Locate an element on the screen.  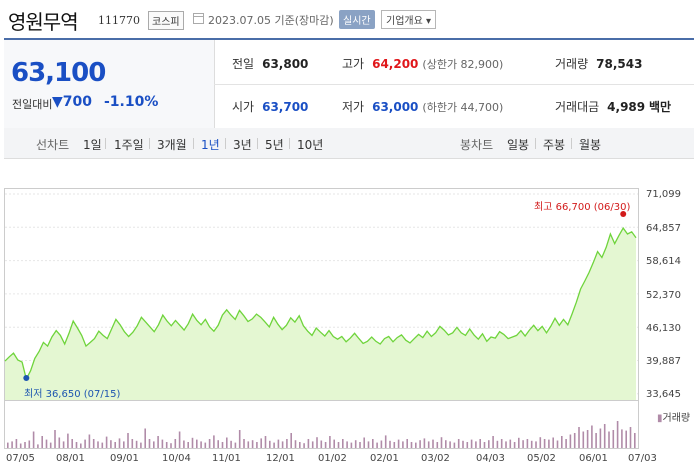
change-label: 전일대비 is located at coordinates (32, 104).